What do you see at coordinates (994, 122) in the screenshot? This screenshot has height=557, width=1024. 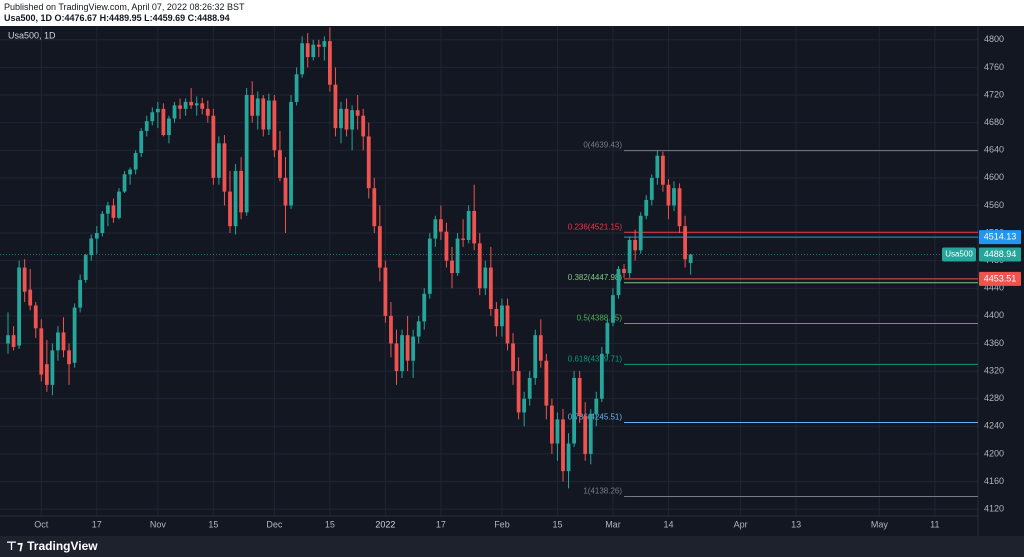 I see `y-tick-label: 4680` at bounding box center [994, 122].